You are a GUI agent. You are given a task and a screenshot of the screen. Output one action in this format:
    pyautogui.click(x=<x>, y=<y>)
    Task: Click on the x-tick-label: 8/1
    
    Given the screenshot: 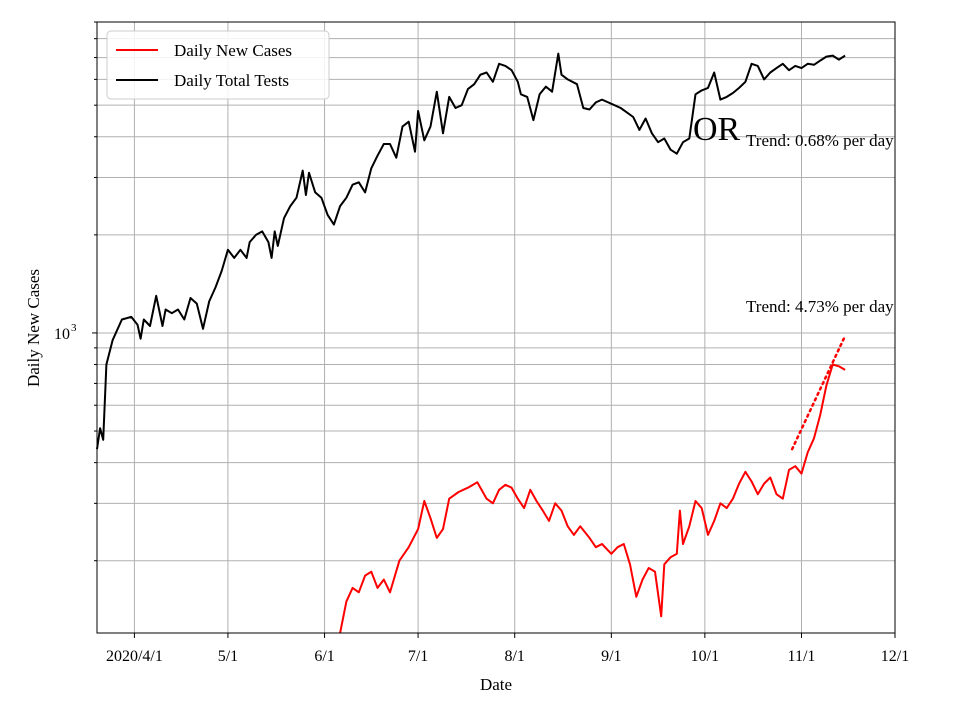 What is the action you would take?
    pyautogui.click(x=514, y=656)
    